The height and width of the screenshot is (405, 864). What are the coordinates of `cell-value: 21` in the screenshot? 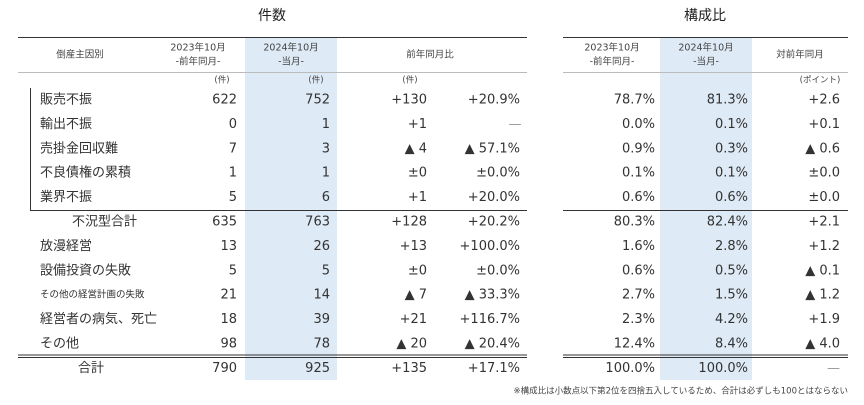 It's located at (228, 295).